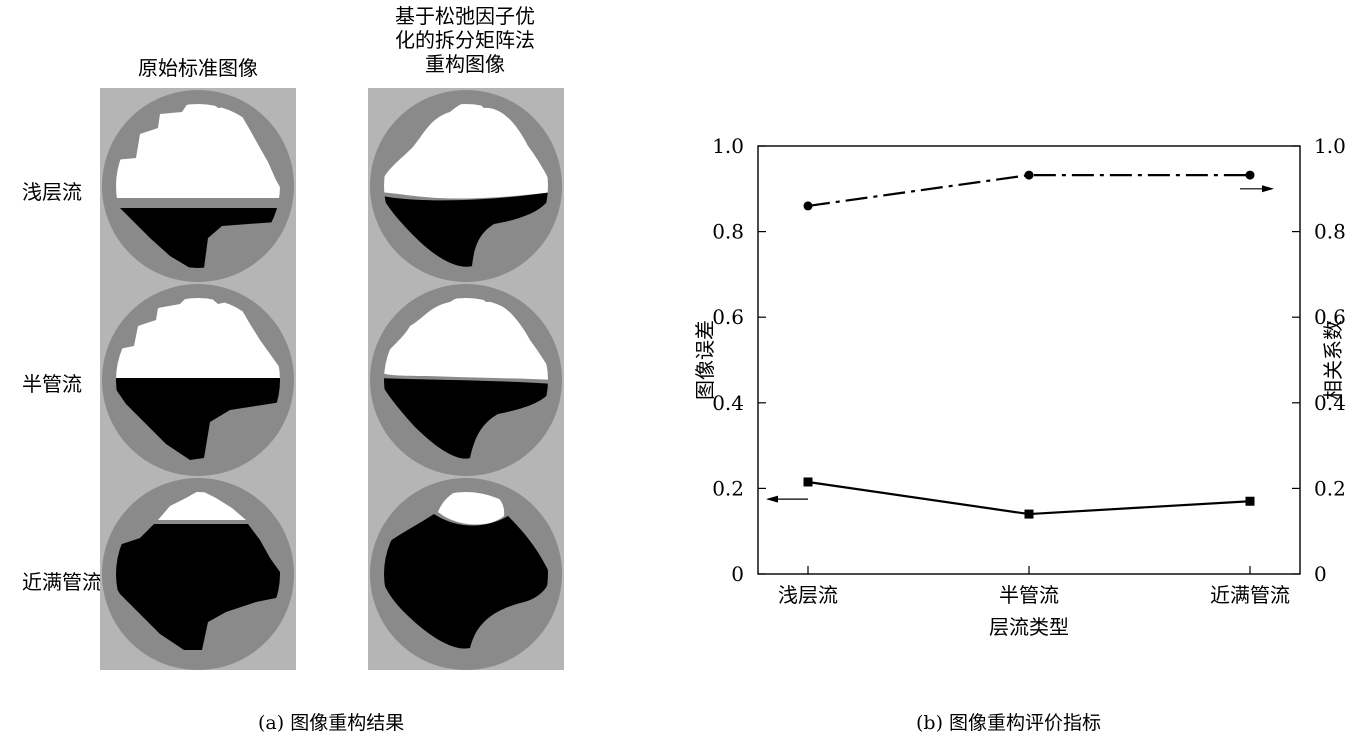  I want to click on y-tick-label: 0.4, so click(728, 403).